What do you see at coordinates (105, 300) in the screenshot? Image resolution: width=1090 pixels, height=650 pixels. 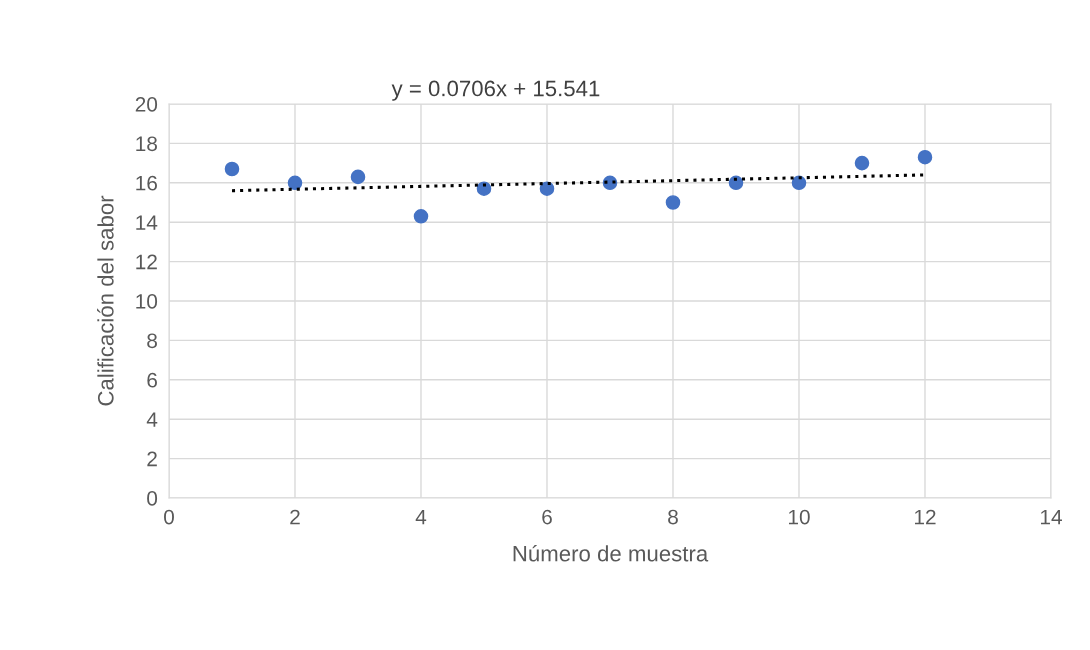 I see `y-axis-title: Calificación del sabor` at bounding box center [105, 300].